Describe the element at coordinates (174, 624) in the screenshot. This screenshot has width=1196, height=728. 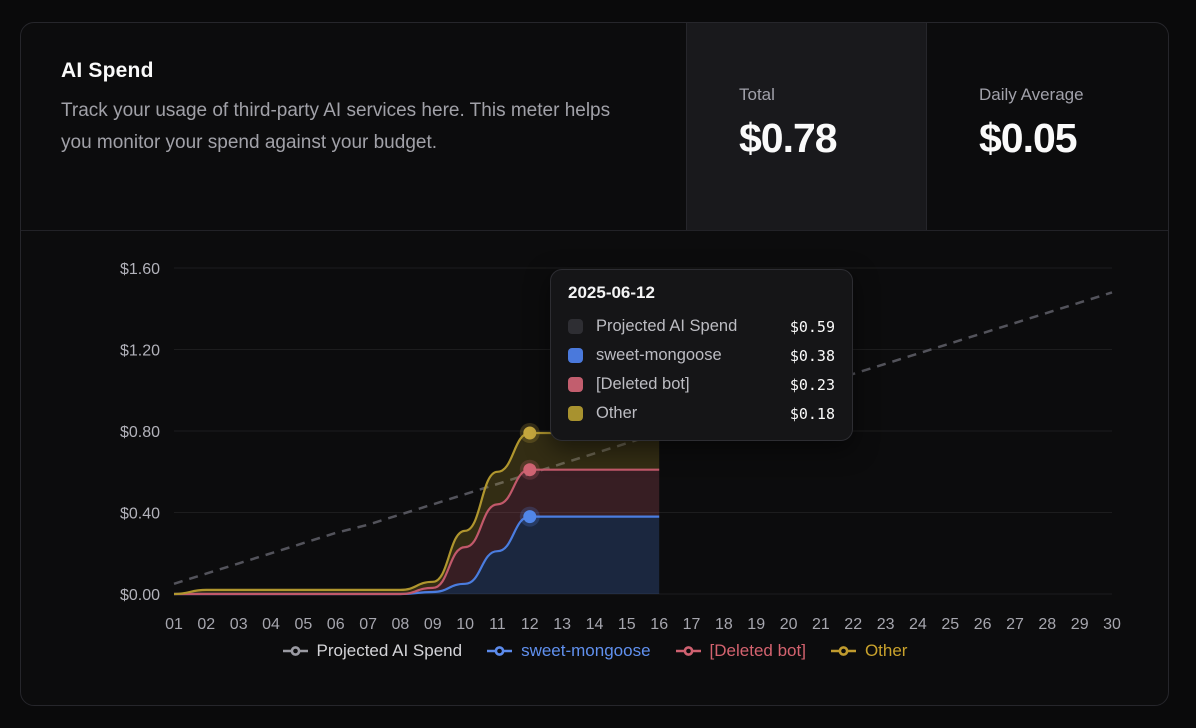
I see `svg-text: 01` at that location.